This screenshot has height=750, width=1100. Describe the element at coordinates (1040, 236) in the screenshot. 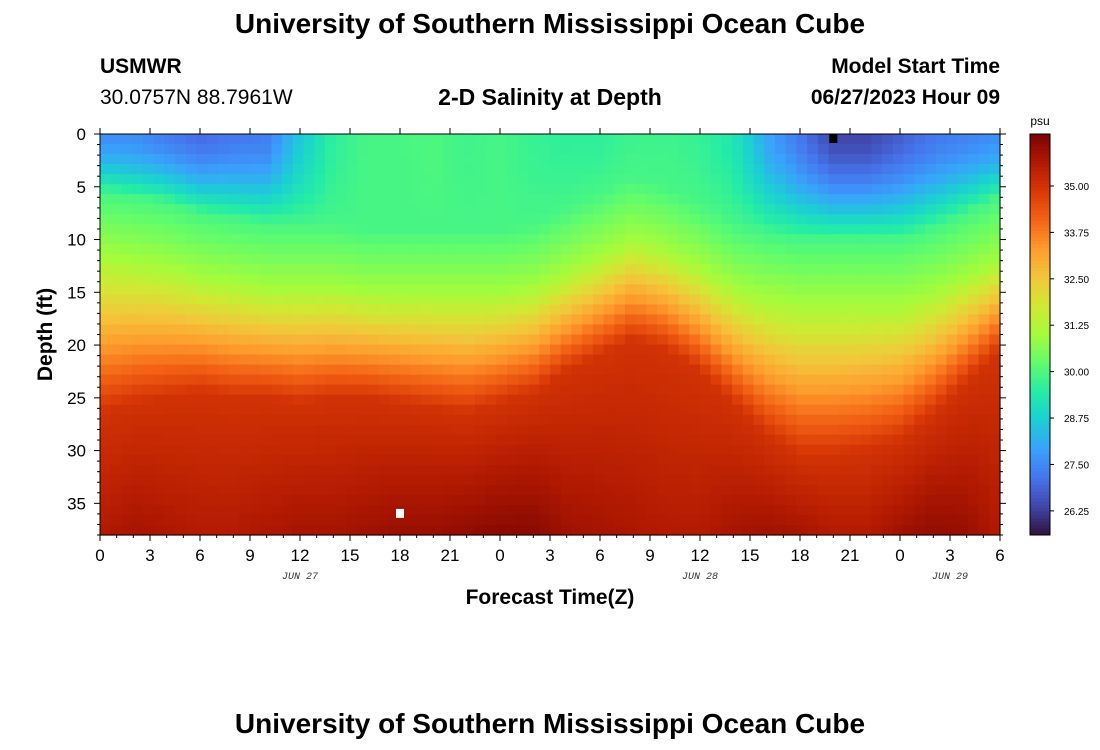

I see `colorbar-segment` at that location.